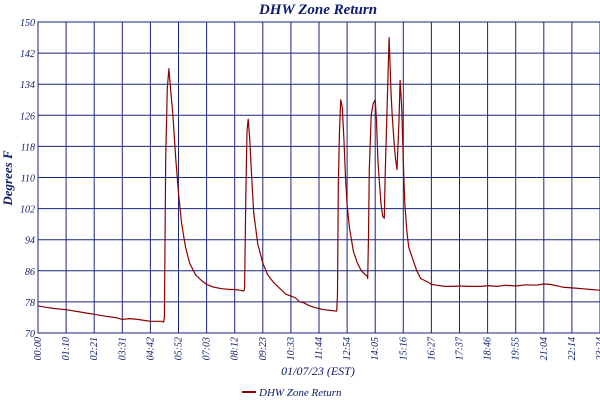 This screenshot has height=400, width=600. What do you see at coordinates (30, 241) in the screenshot?
I see `y-tick-label: 94` at bounding box center [30, 241].